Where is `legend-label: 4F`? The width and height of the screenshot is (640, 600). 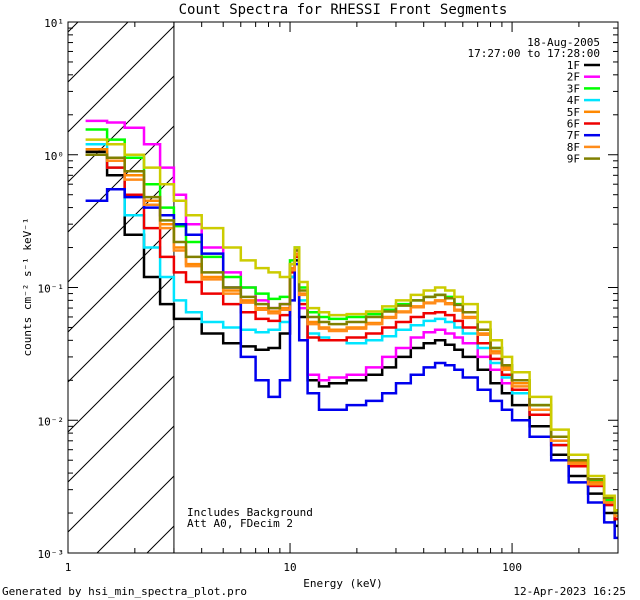 legend-label: 4F is located at coordinates (573, 100).